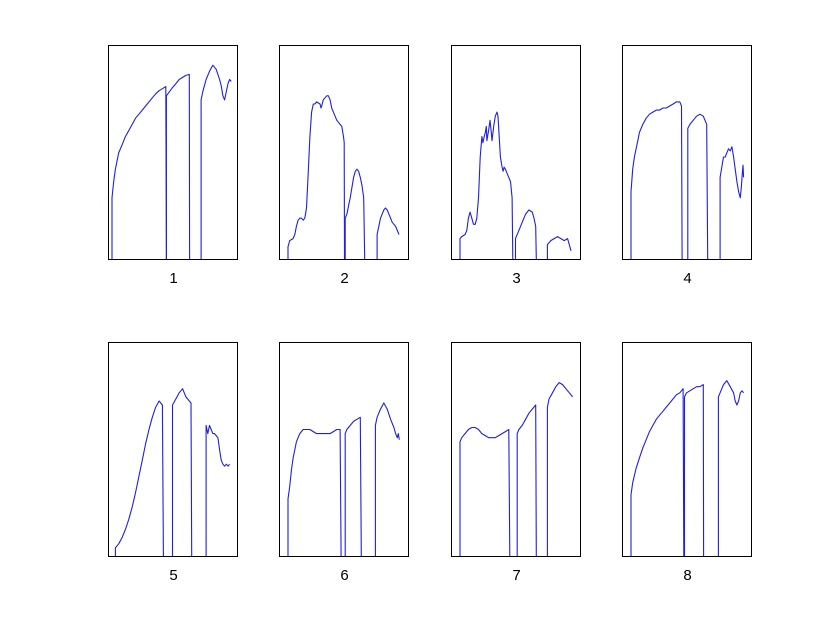 The image size is (830, 624). Describe the element at coordinates (344, 575) in the screenshot. I see `panel-label-6: 6` at that location.